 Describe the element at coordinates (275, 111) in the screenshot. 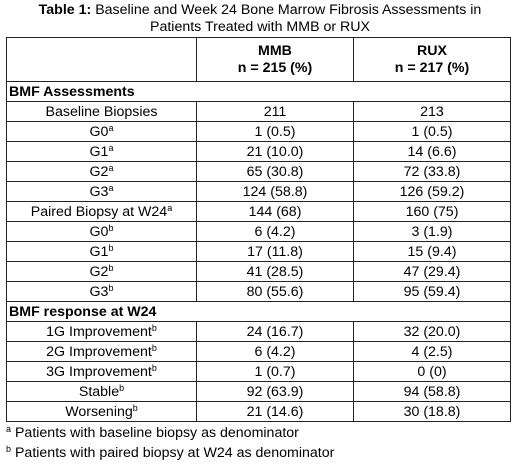

I see `mmb-value: 211` at that location.